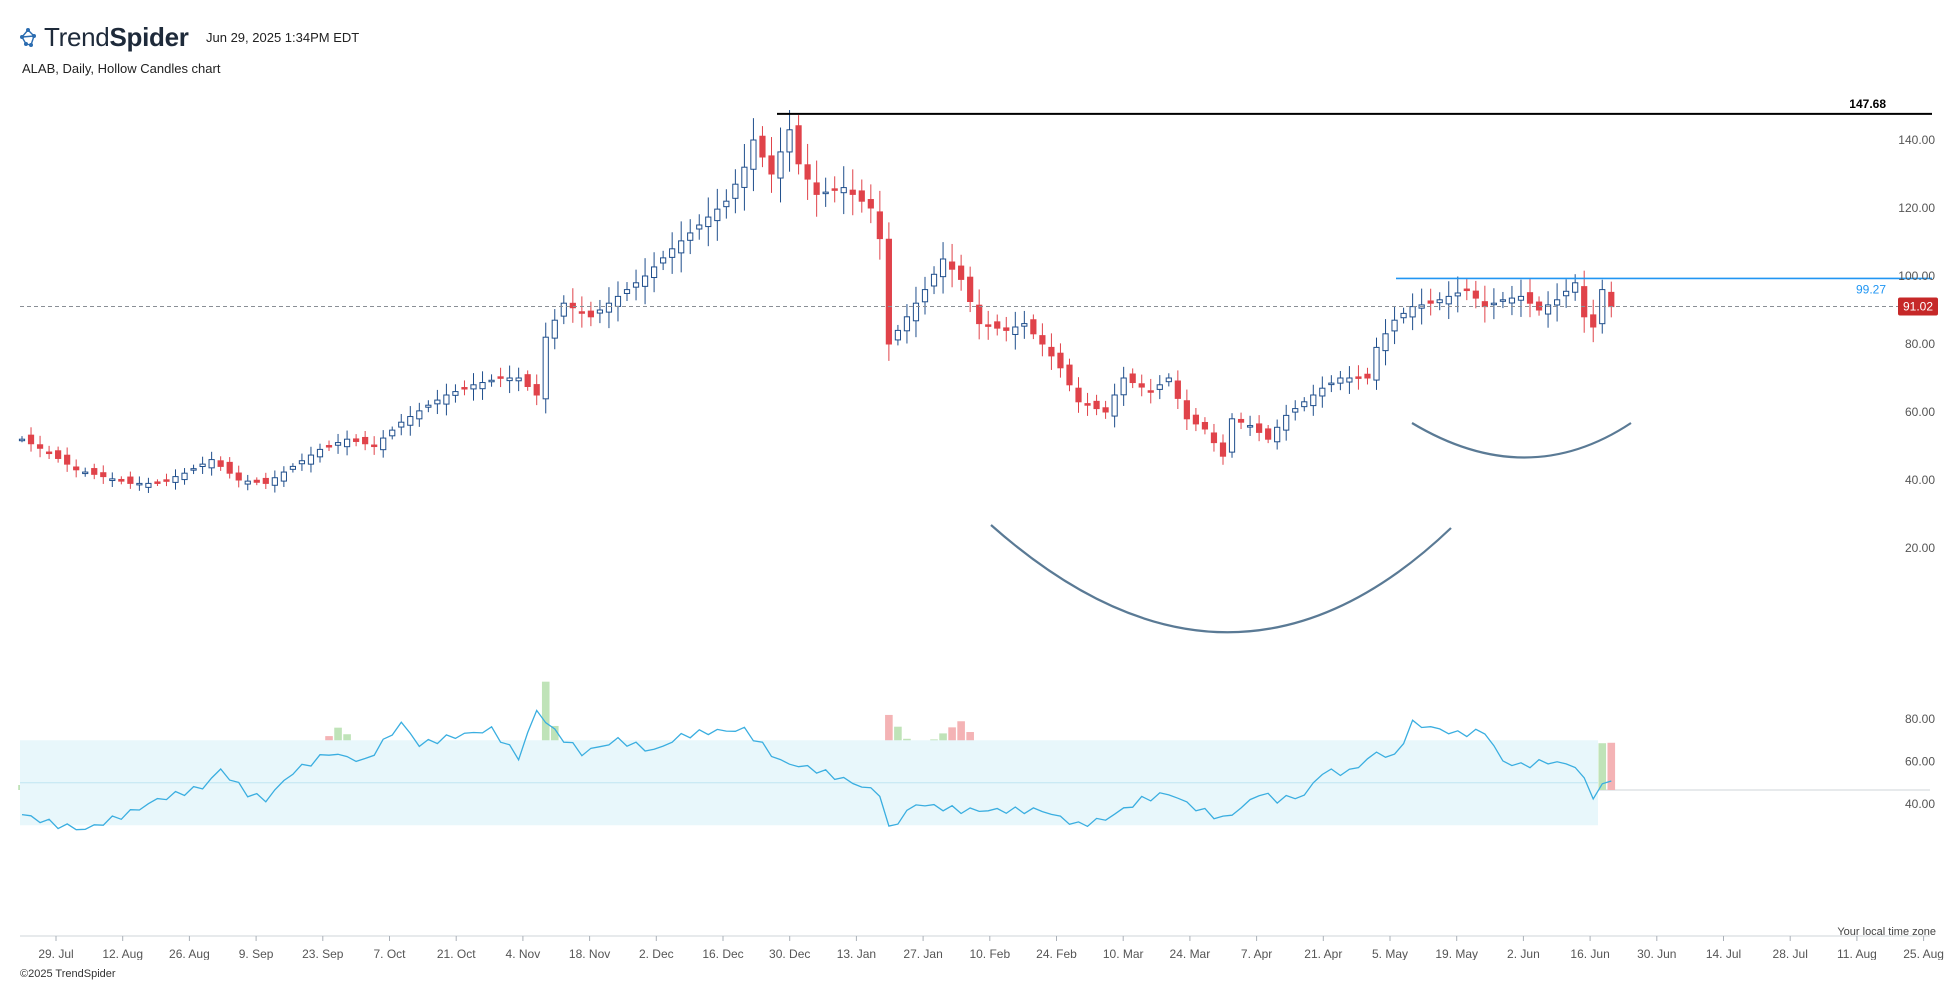  Describe the element at coordinates (1916, 140) in the screenshot. I see `price-axis-tick: 140.00` at that location.